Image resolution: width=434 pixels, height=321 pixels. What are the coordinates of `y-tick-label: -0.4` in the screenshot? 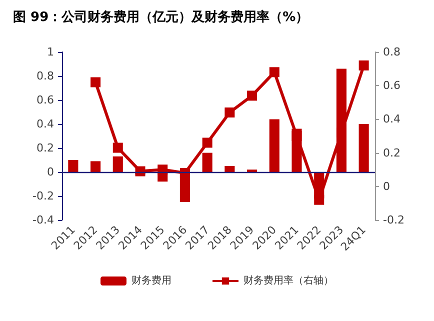 It's located at (43, 220).